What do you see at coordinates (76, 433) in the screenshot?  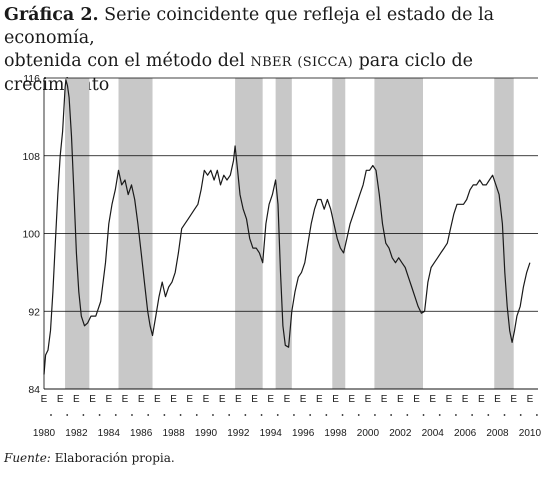 I see `x-tick-label: 1982` at bounding box center [76, 433].